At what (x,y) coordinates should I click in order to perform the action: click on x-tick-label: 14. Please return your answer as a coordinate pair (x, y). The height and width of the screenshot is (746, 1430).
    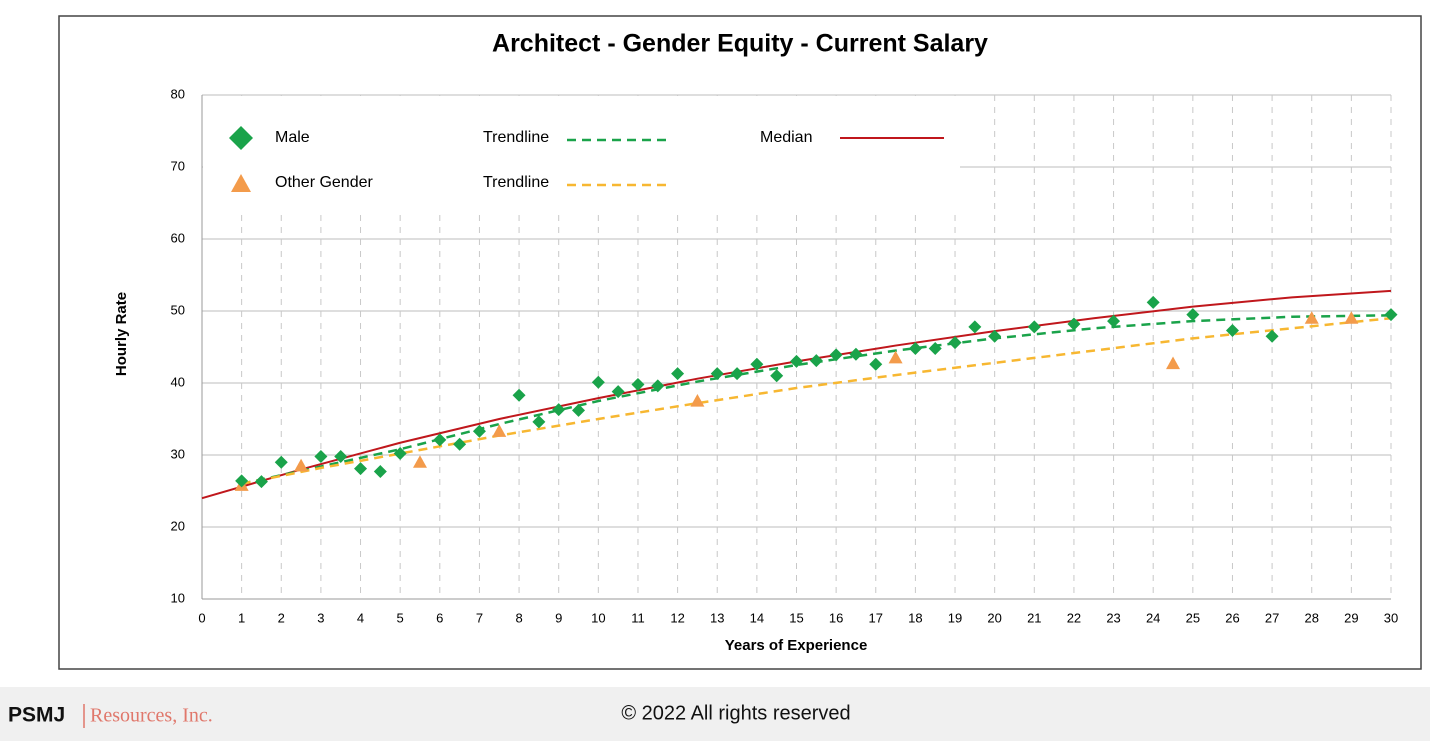
    Looking at the image, I should click on (757, 617).